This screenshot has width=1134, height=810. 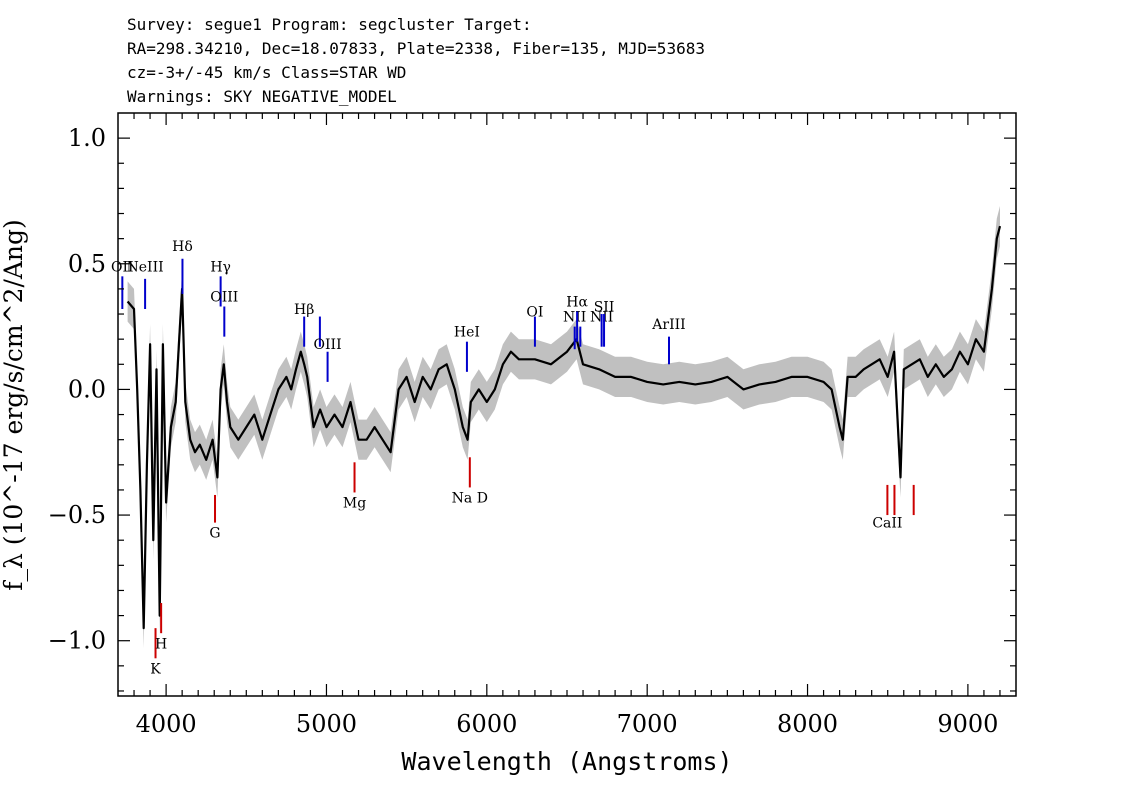 What do you see at coordinates (566, 761) in the screenshot?
I see `x-axis-label: Wavelength (Angstroms)` at bounding box center [566, 761].